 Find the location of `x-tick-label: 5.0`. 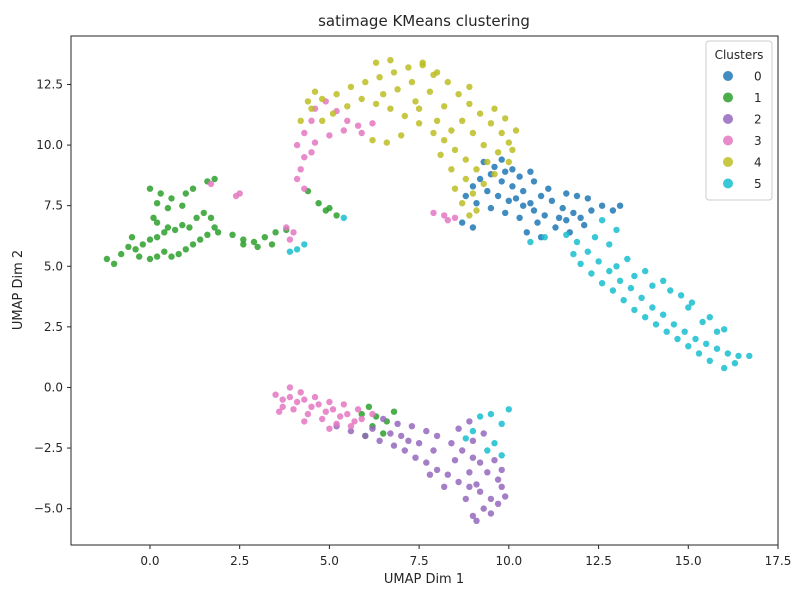

x-tick-label: 5.0 is located at coordinates (329, 561).